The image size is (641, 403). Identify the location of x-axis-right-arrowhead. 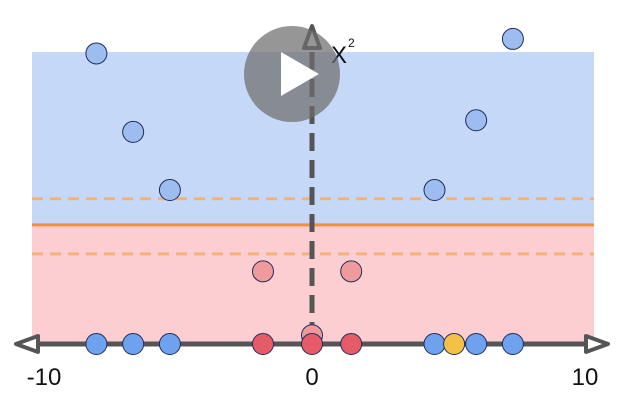
(597, 344).